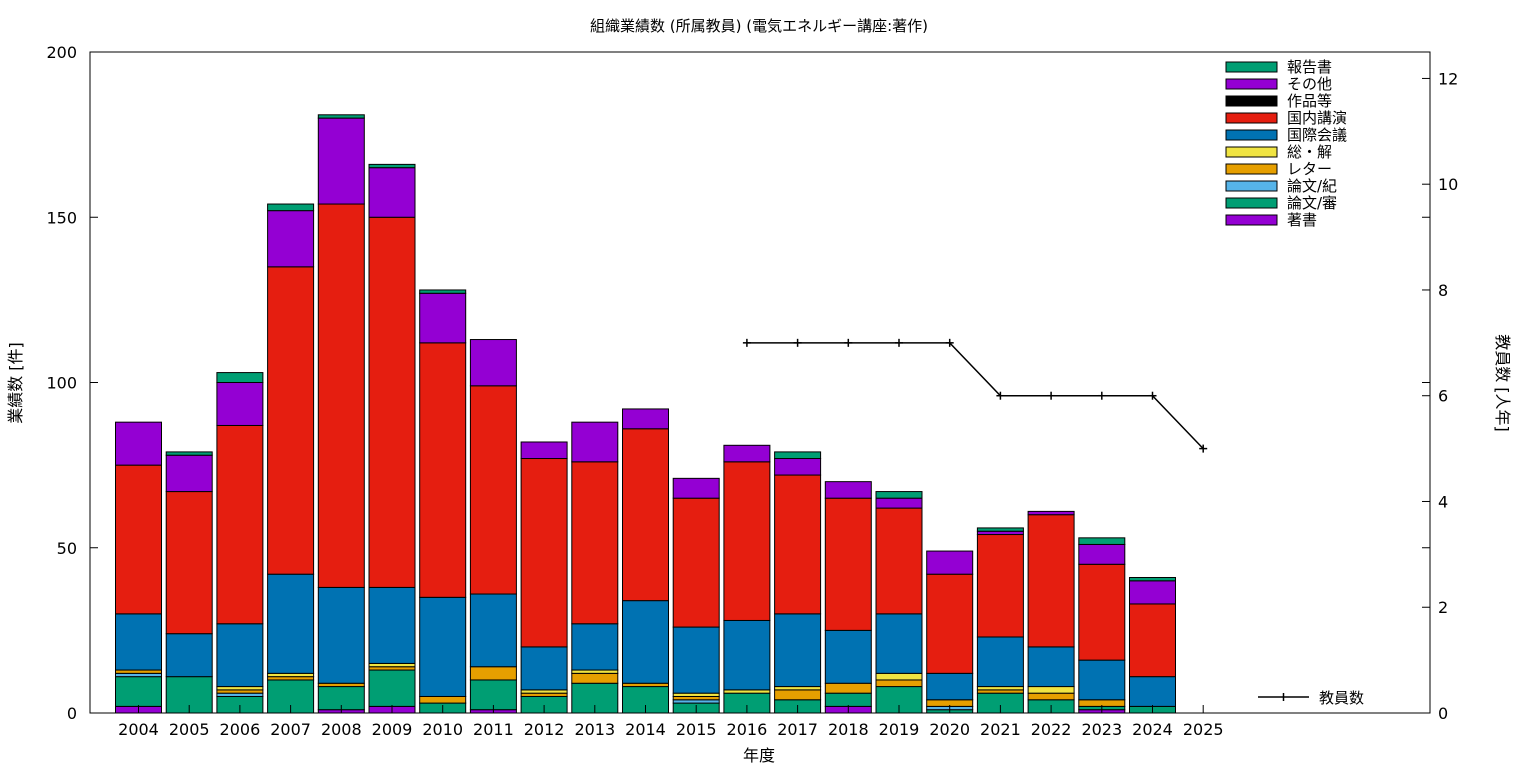  Describe the element at coordinates (341, 729) in the screenshot. I see `x-tick-label: 2008` at that location.